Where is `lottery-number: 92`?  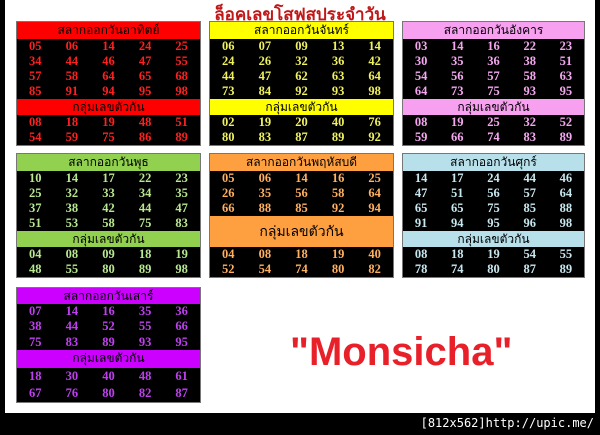 lottery-number: 92 is located at coordinates (338, 208).